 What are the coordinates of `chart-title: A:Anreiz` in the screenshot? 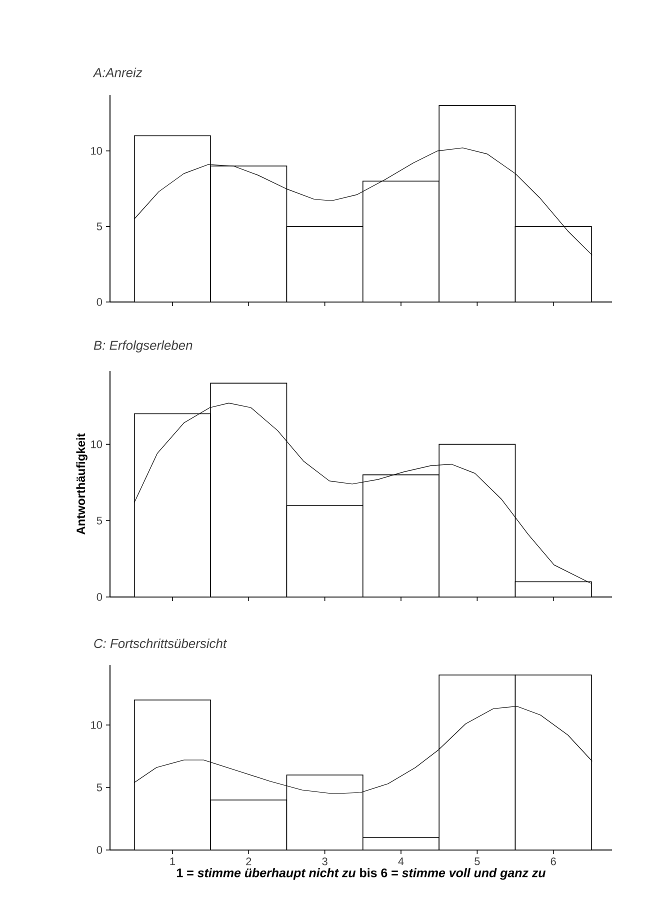 It's located at (117, 73).